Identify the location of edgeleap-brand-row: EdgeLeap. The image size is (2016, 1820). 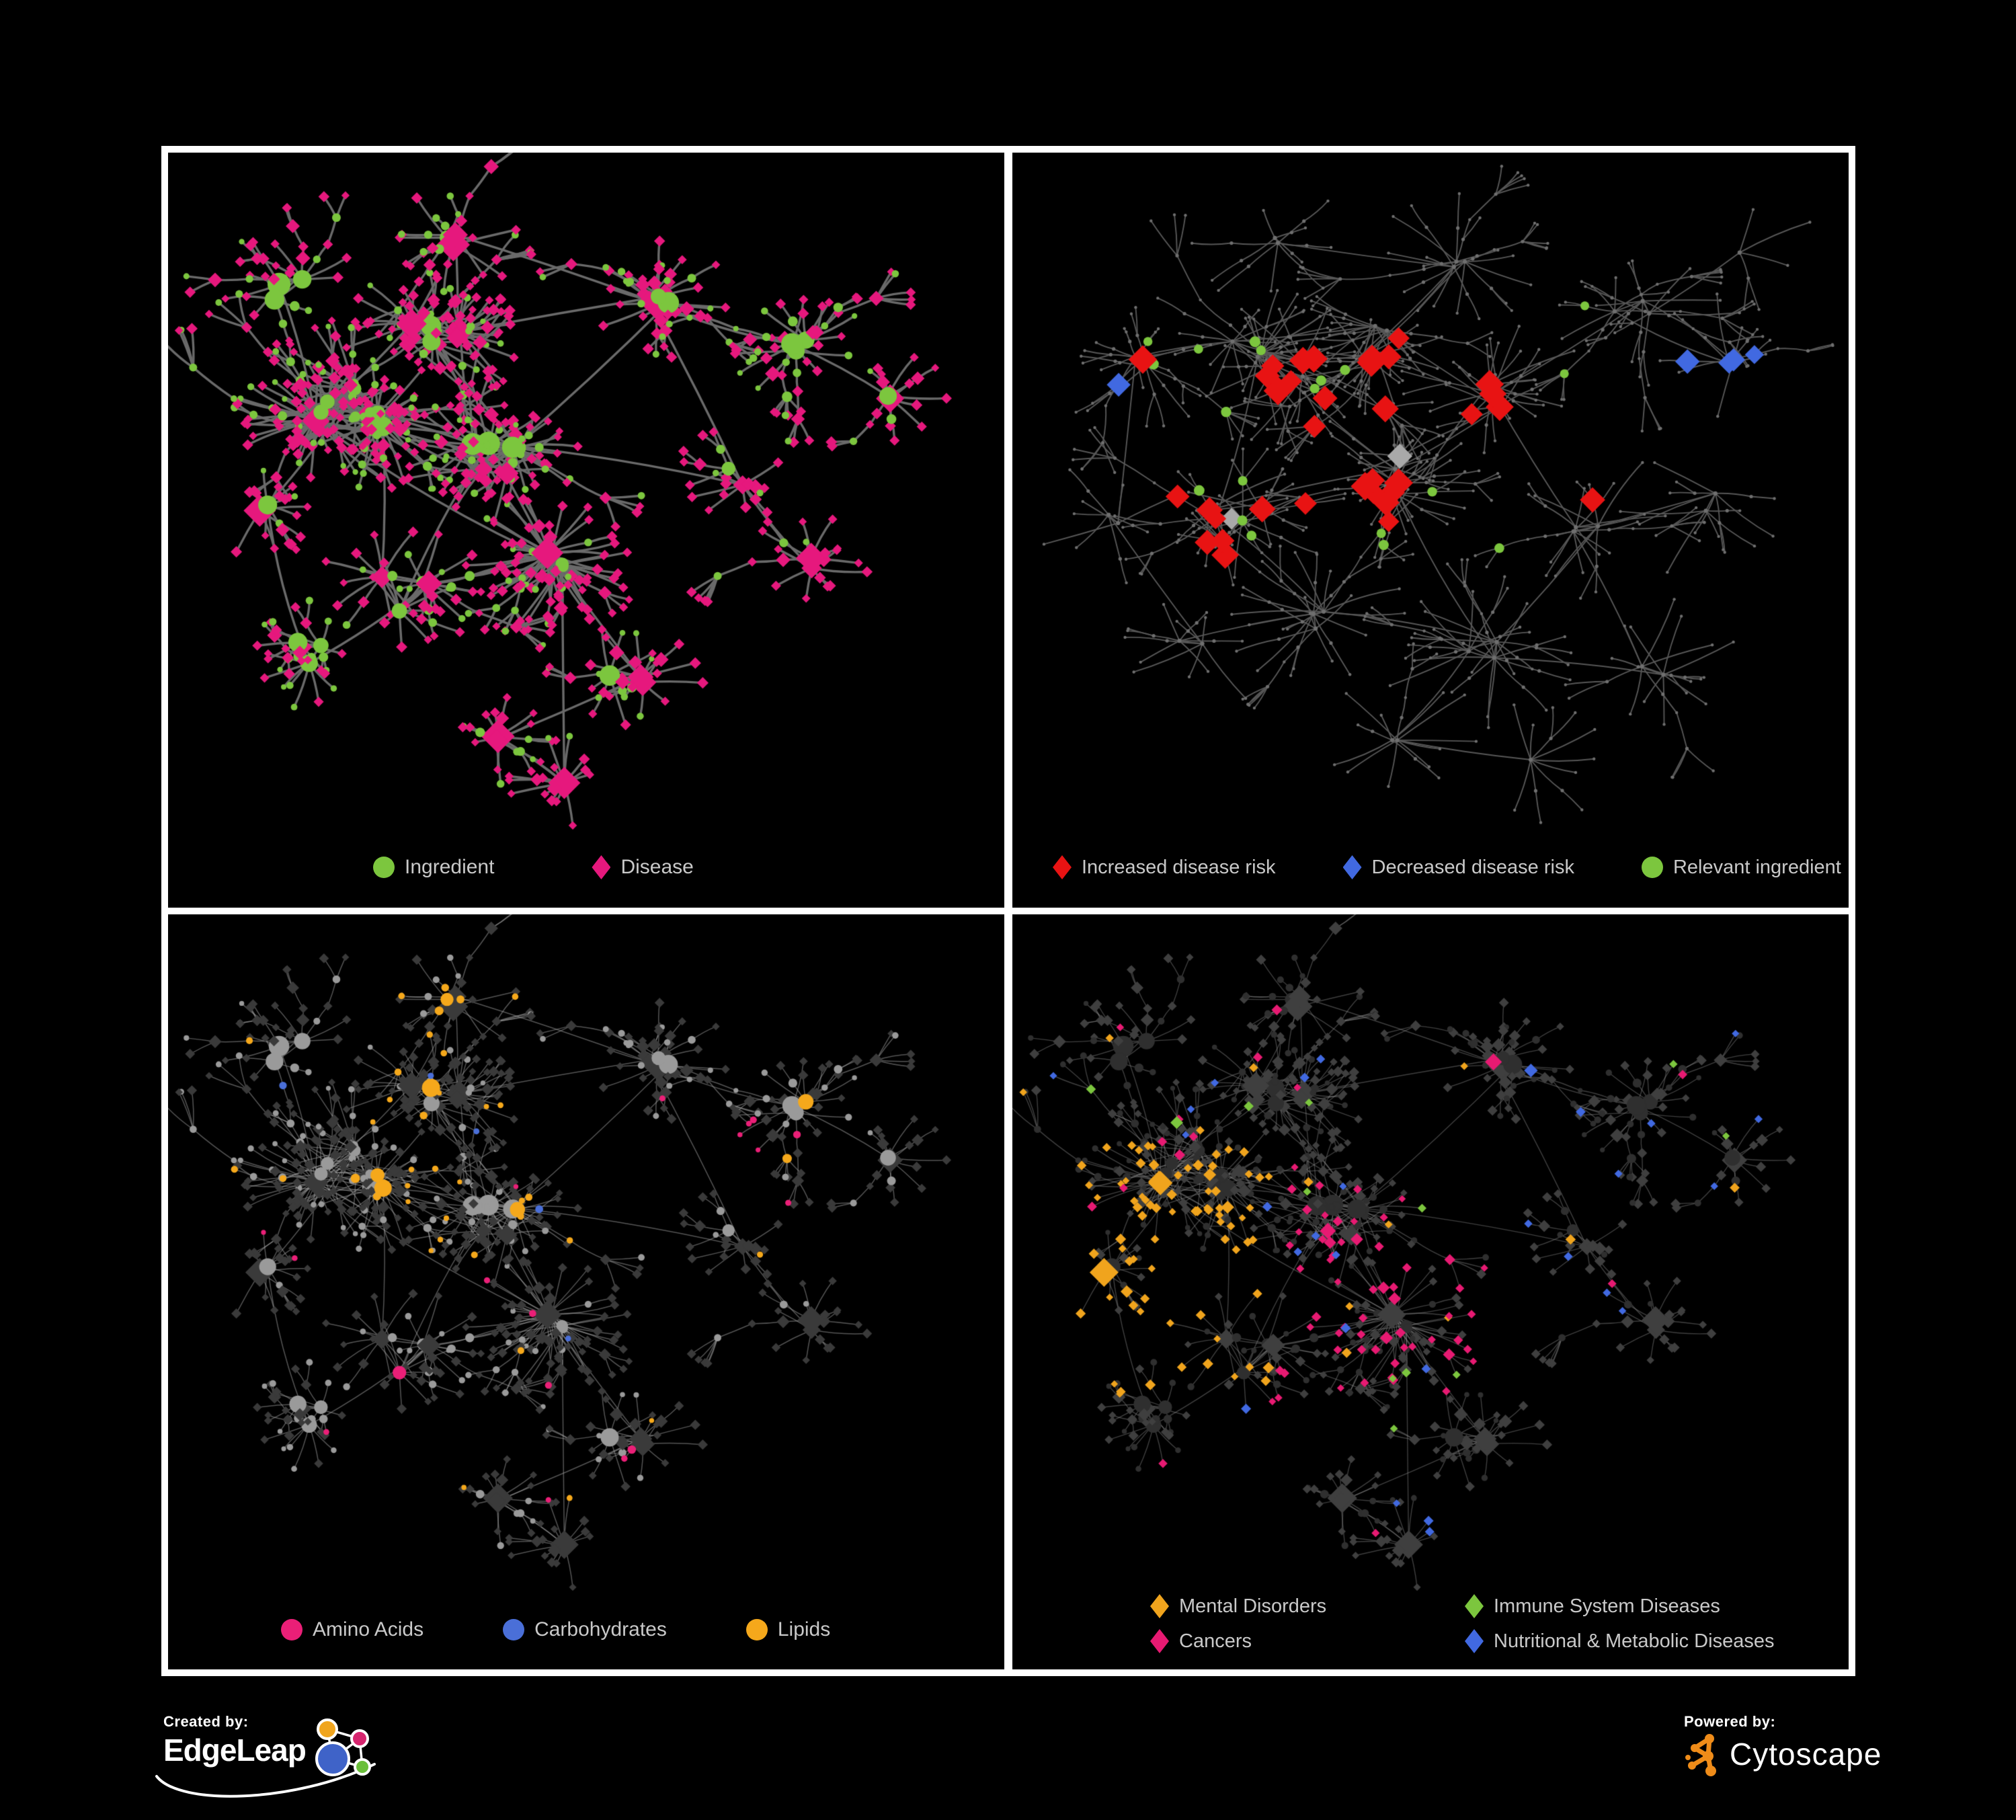
(268, 1758).